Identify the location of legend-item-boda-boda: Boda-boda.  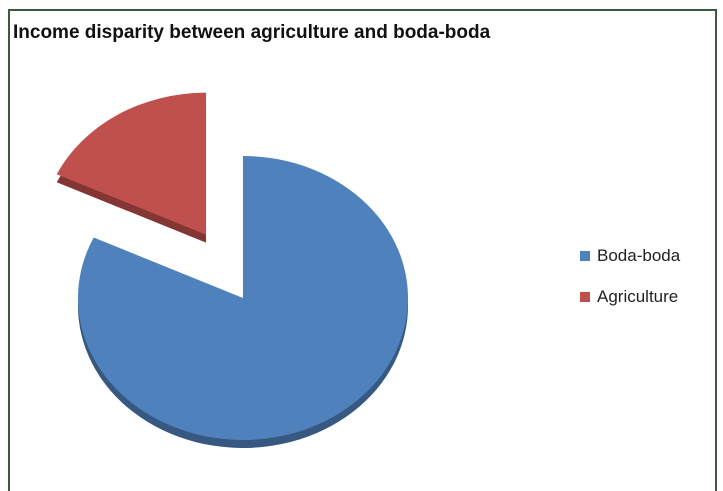
(630, 256).